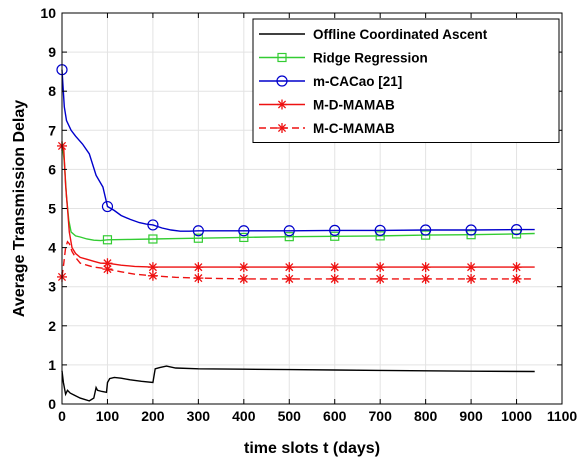  I want to click on y-tick-label: 8, so click(52, 91).